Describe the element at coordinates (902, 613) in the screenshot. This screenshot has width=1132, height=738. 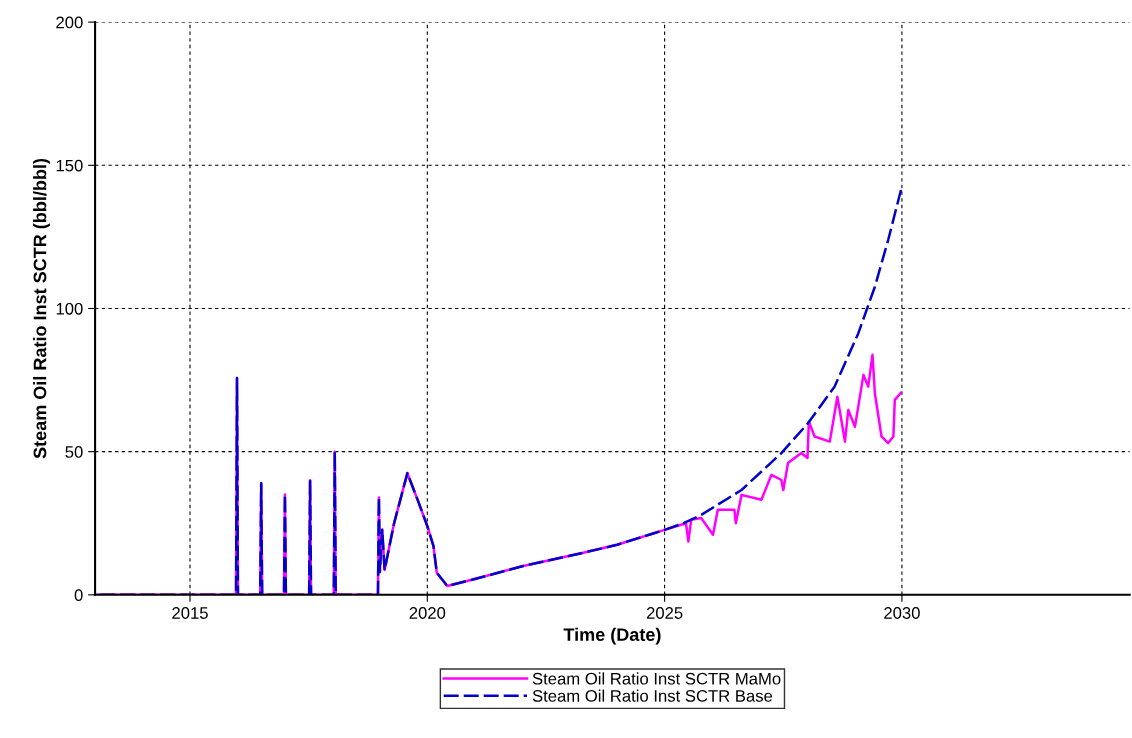
I see `x-tick-label: 2030` at that location.